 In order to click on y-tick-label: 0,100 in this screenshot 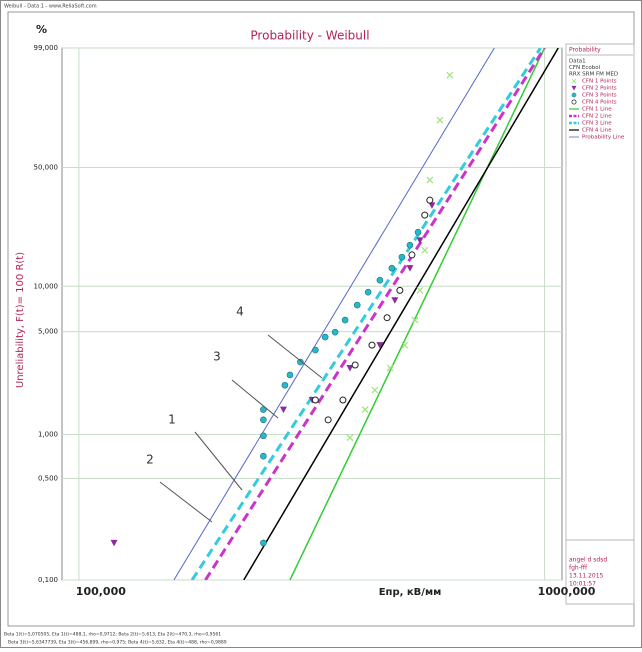, I will do `click(48, 580)`.